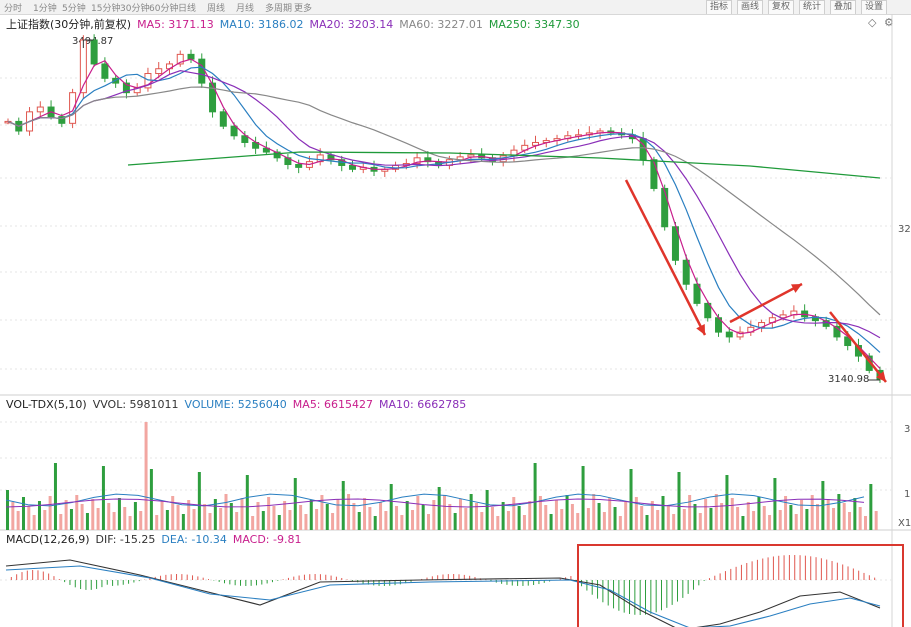 The width and height of the screenshot is (911, 627). Describe the element at coordinates (750, 7) in the screenshot. I see `toolbar-button-1: 画线` at that location.